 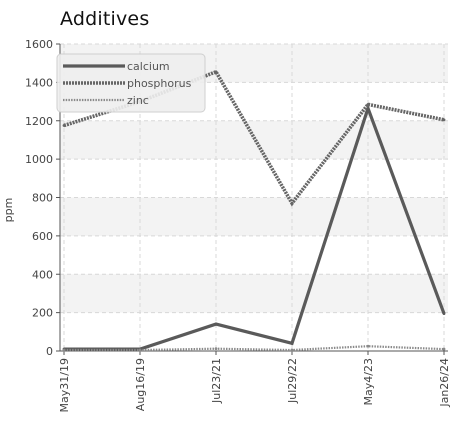 I want to click on series-line-zinc, so click(x=254, y=348).